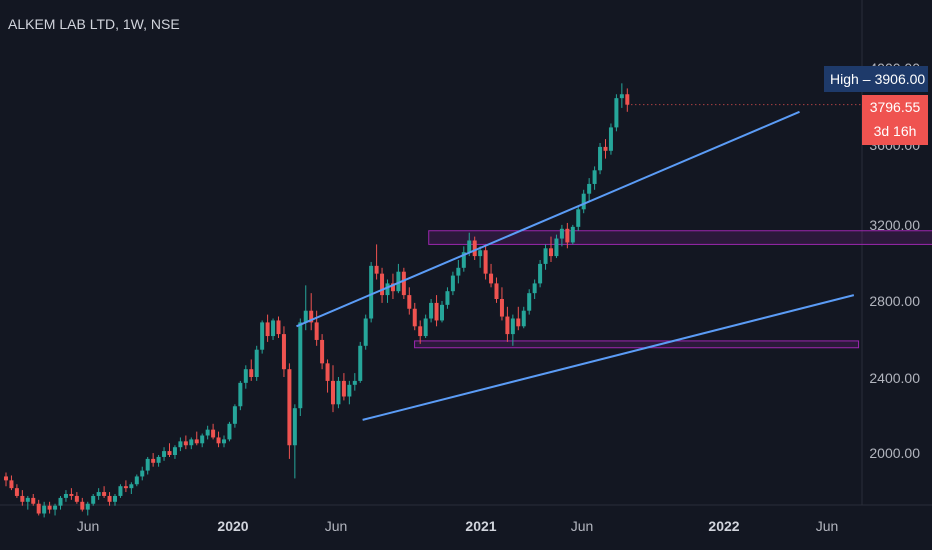  I want to click on last-price-value: 3796.55, so click(895, 107).